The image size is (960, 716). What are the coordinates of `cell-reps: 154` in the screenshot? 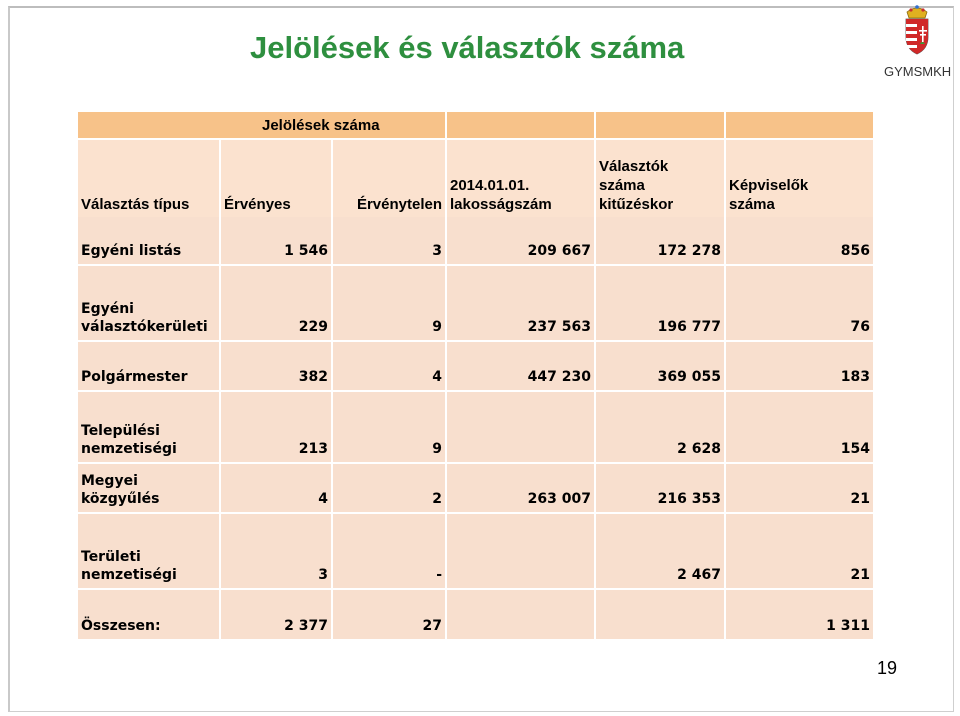 It's located at (799, 426).